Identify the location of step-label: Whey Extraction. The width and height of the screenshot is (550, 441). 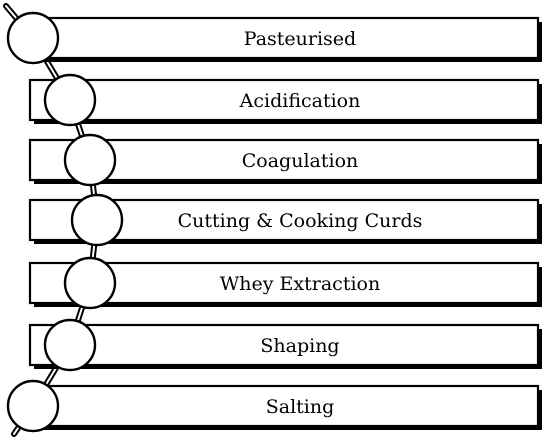
(300, 284).